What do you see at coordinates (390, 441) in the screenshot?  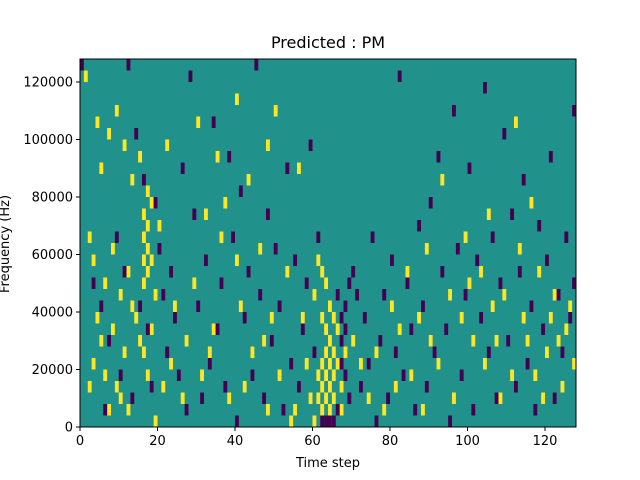 I see `x-tick-label: 80` at bounding box center [390, 441].